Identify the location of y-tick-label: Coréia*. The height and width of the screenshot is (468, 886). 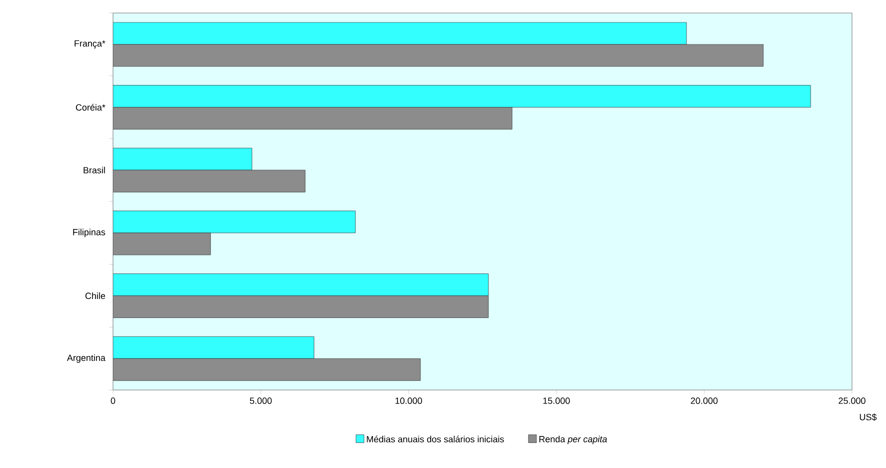
(91, 107).